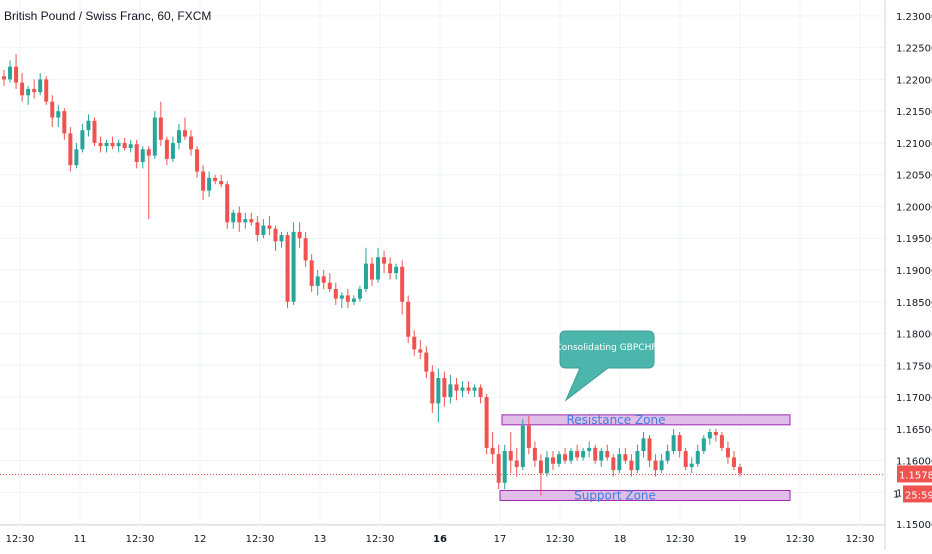  Describe the element at coordinates (914, 525) in the screenshot. I see `y-tick-label: 1.15000` at that location.